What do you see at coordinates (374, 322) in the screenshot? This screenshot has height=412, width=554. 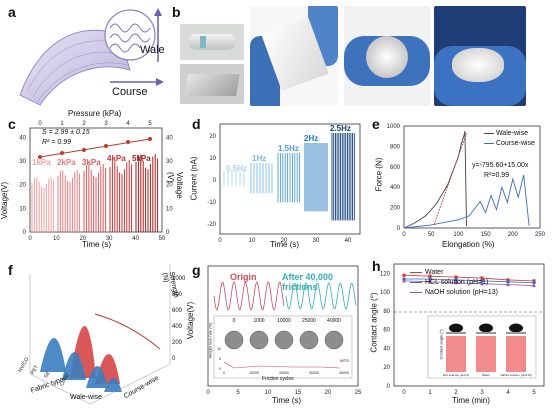 I see `h-ylabel: Contact angle (°)` at bounding box center [374, 322].